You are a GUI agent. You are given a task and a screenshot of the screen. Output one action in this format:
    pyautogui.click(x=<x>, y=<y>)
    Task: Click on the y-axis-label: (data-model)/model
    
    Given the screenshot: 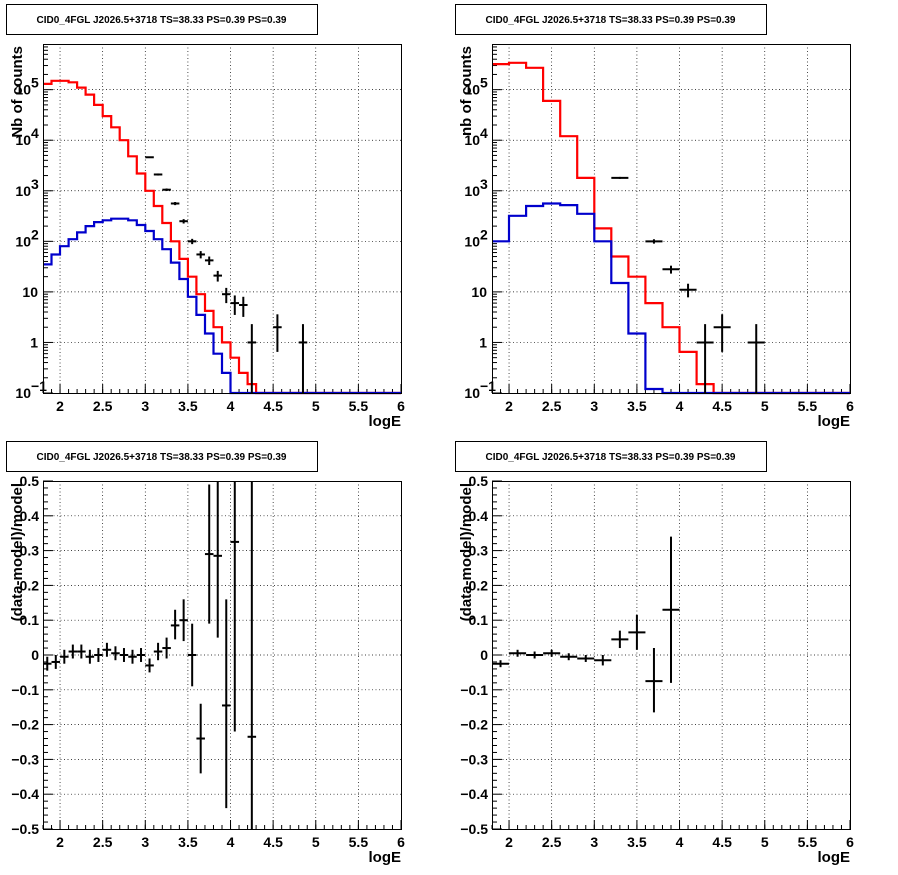 What is the action you would take?
    pyautogui.click(x=17, y=552)
    